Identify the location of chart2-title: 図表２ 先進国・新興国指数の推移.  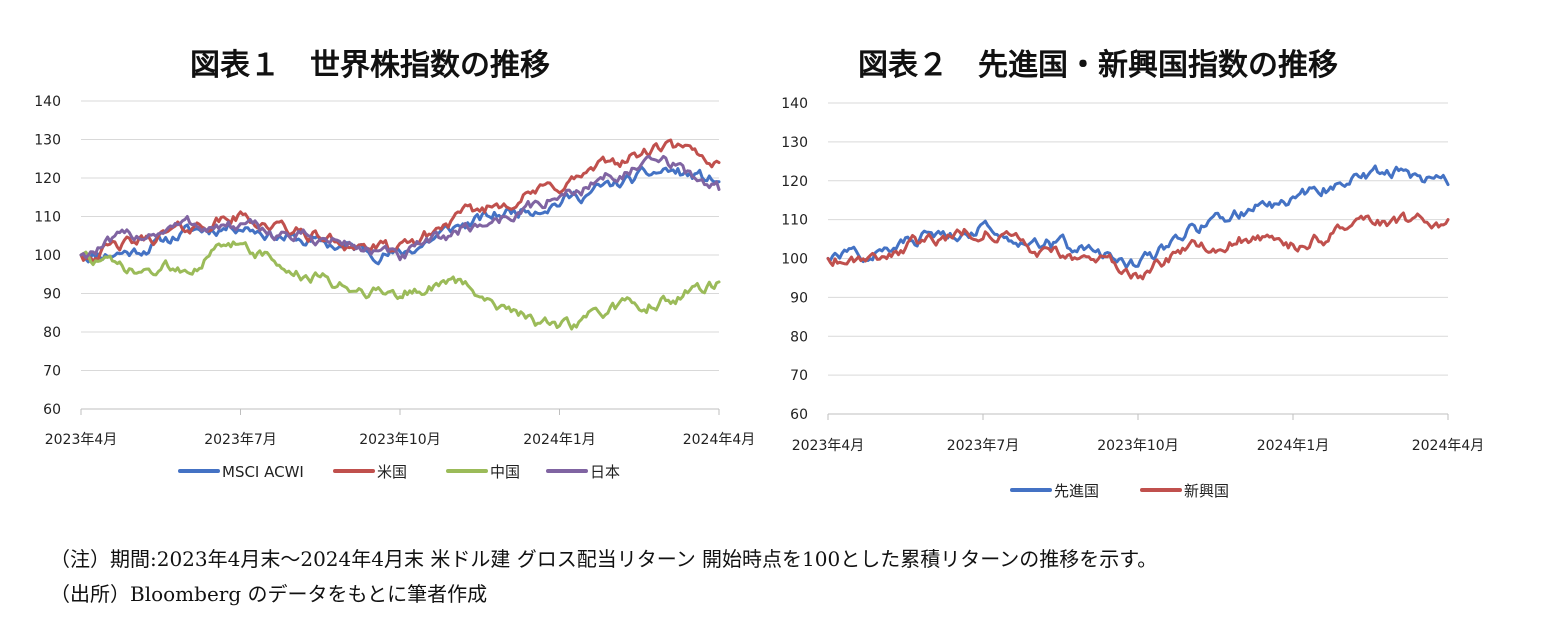
(1098, 65).